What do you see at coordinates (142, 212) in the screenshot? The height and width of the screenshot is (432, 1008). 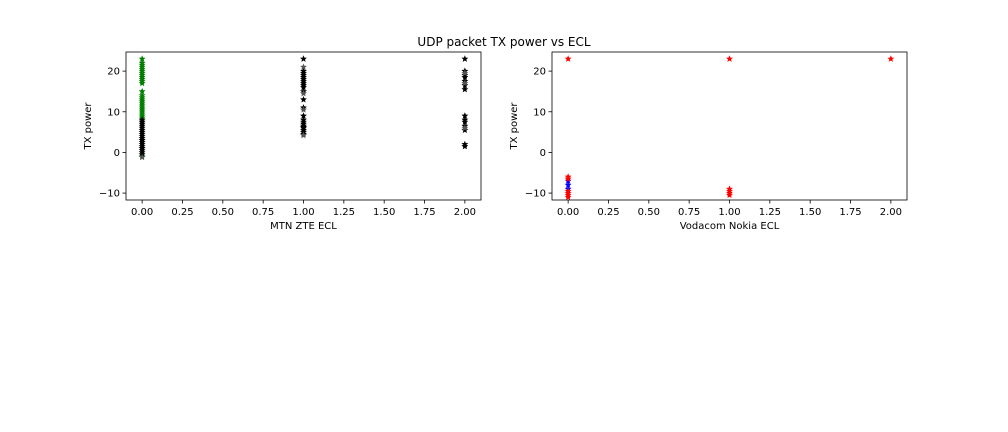 I see `left-x-tick-label: 0.00` at bounding box center [142, 212].